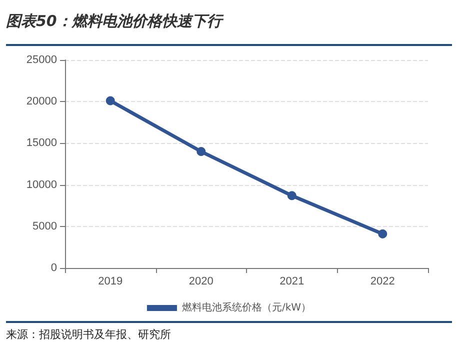  I want to click on y-tick-label: 10000, so click(41, 184).